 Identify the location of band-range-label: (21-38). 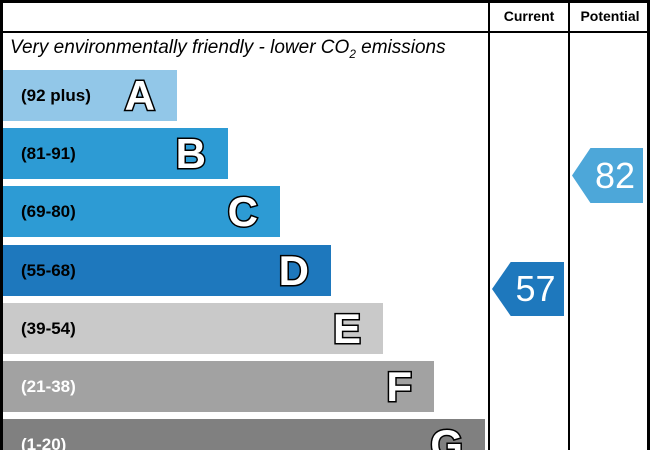
(48, 386).